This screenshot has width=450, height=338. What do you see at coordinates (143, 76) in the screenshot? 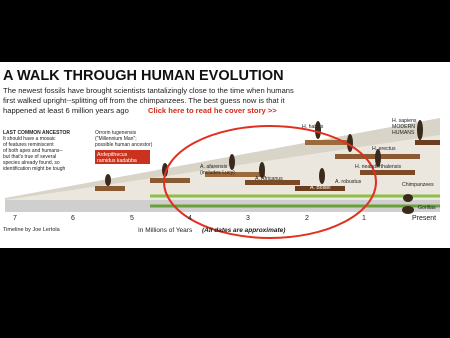
I see `title: A WALK THROUGH HUMAN EVOLUTION` at bounding box center [143, 76].